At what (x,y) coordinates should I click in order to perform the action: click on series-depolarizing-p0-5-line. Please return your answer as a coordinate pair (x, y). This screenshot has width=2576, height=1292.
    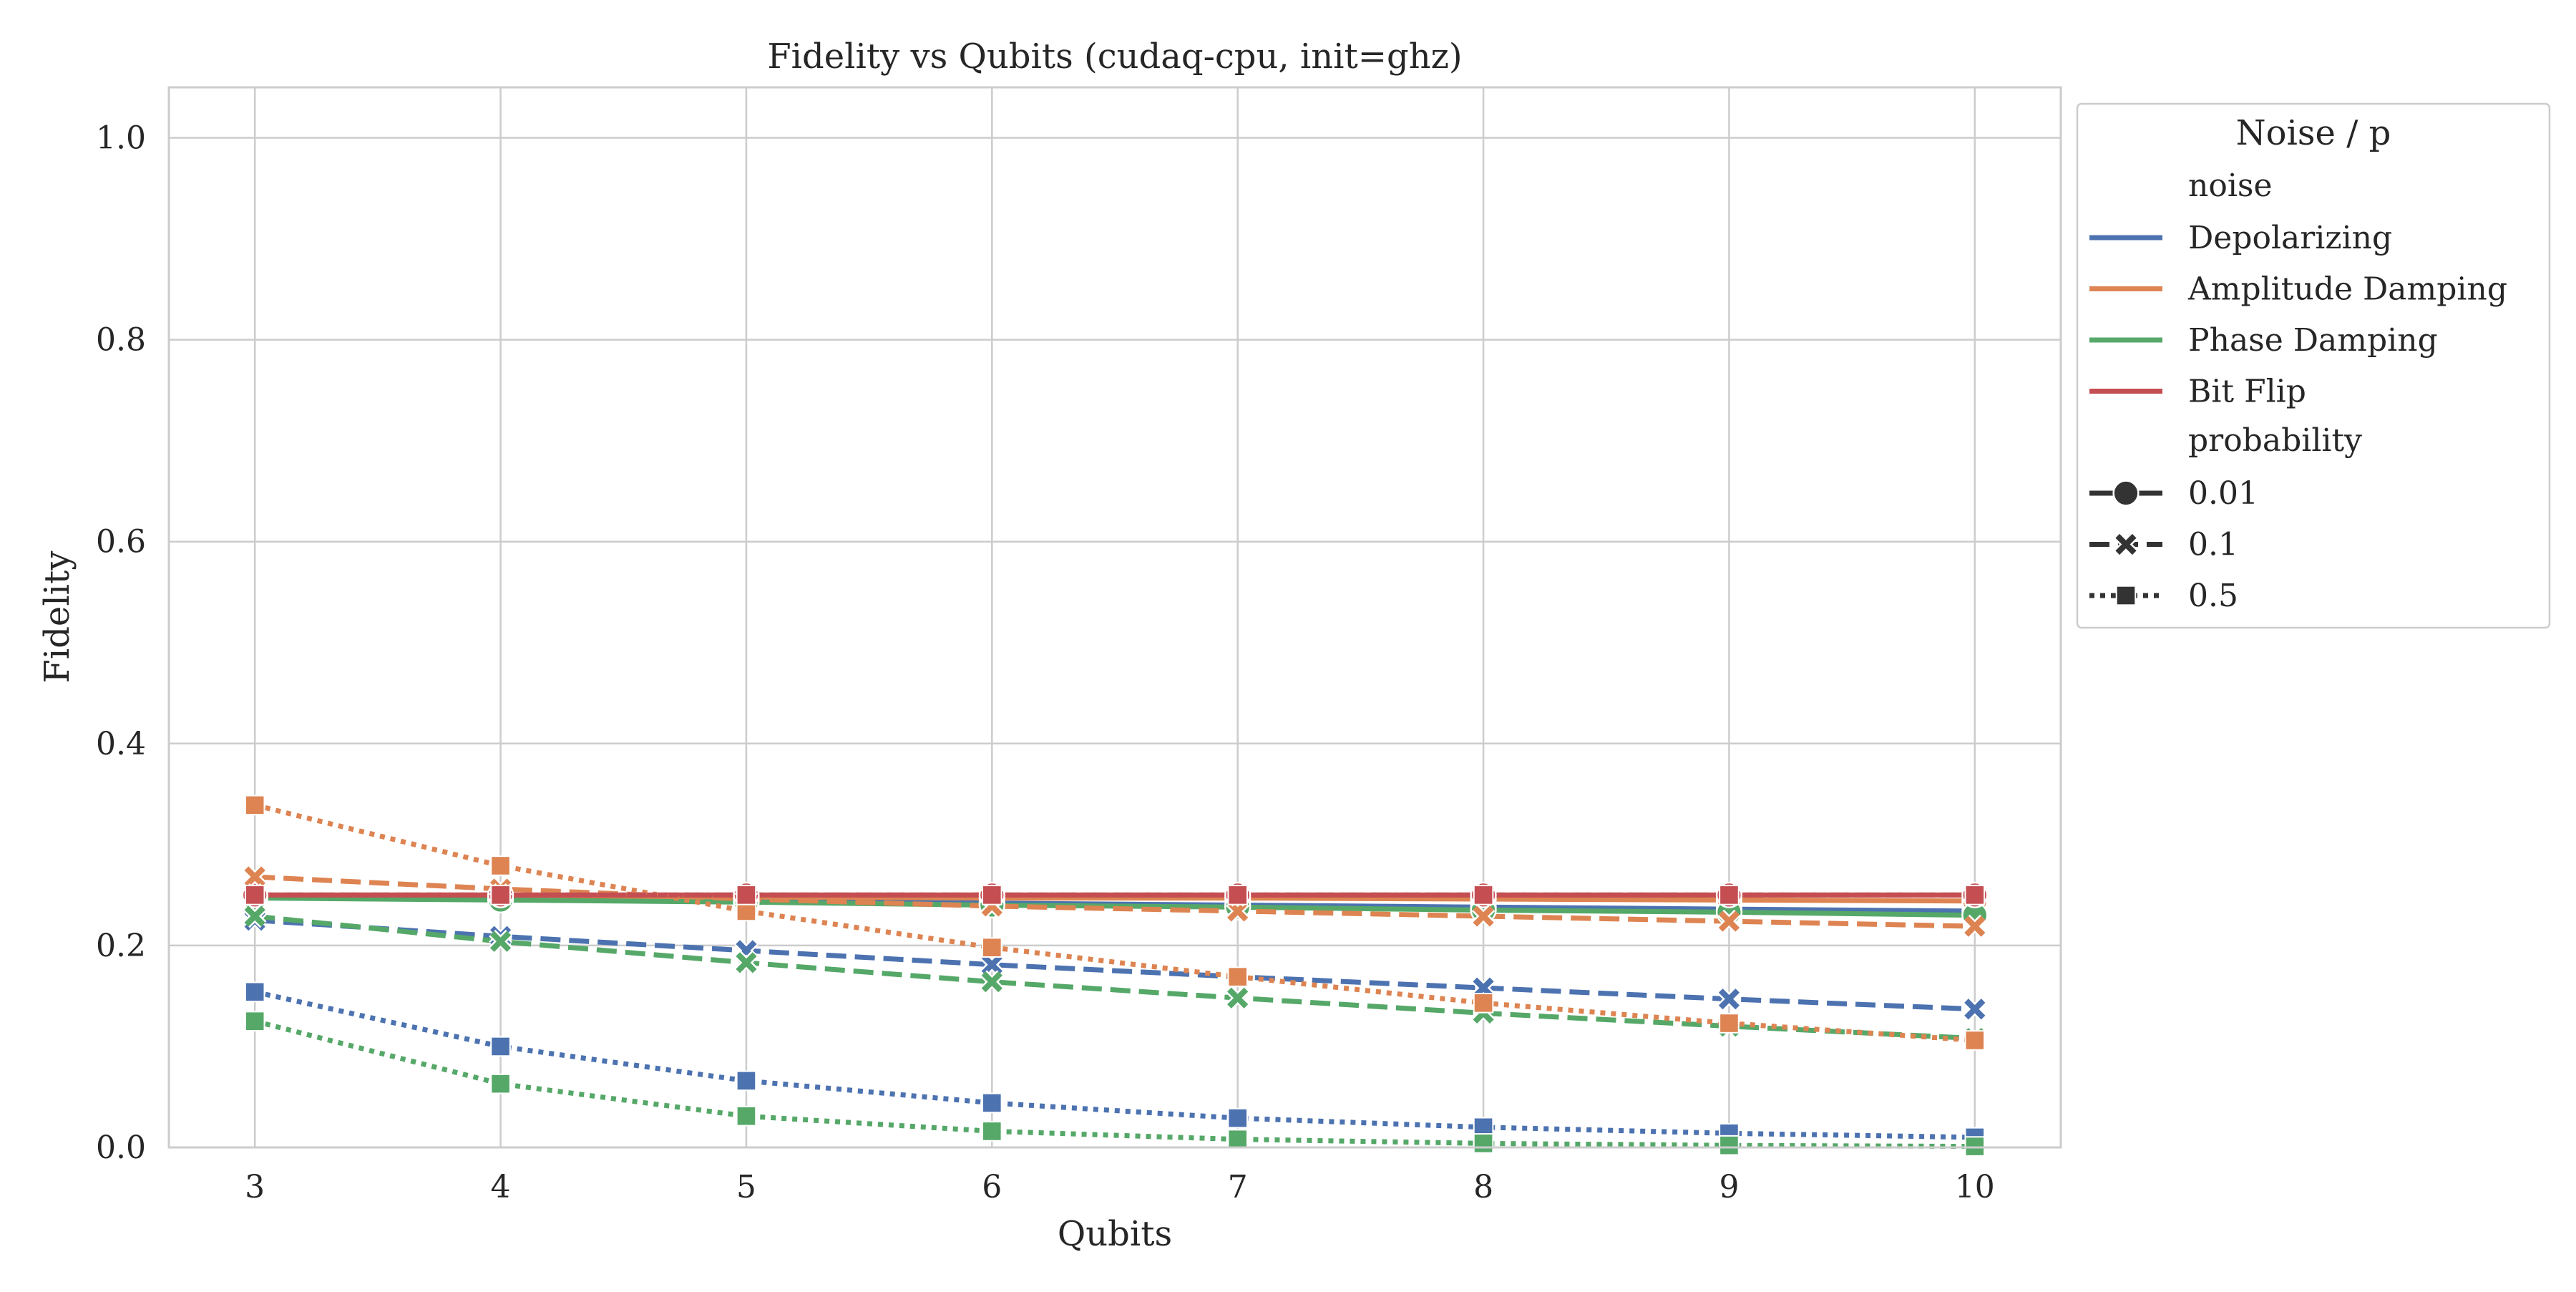
    Looking at the image, I should click on (1114, 1064).